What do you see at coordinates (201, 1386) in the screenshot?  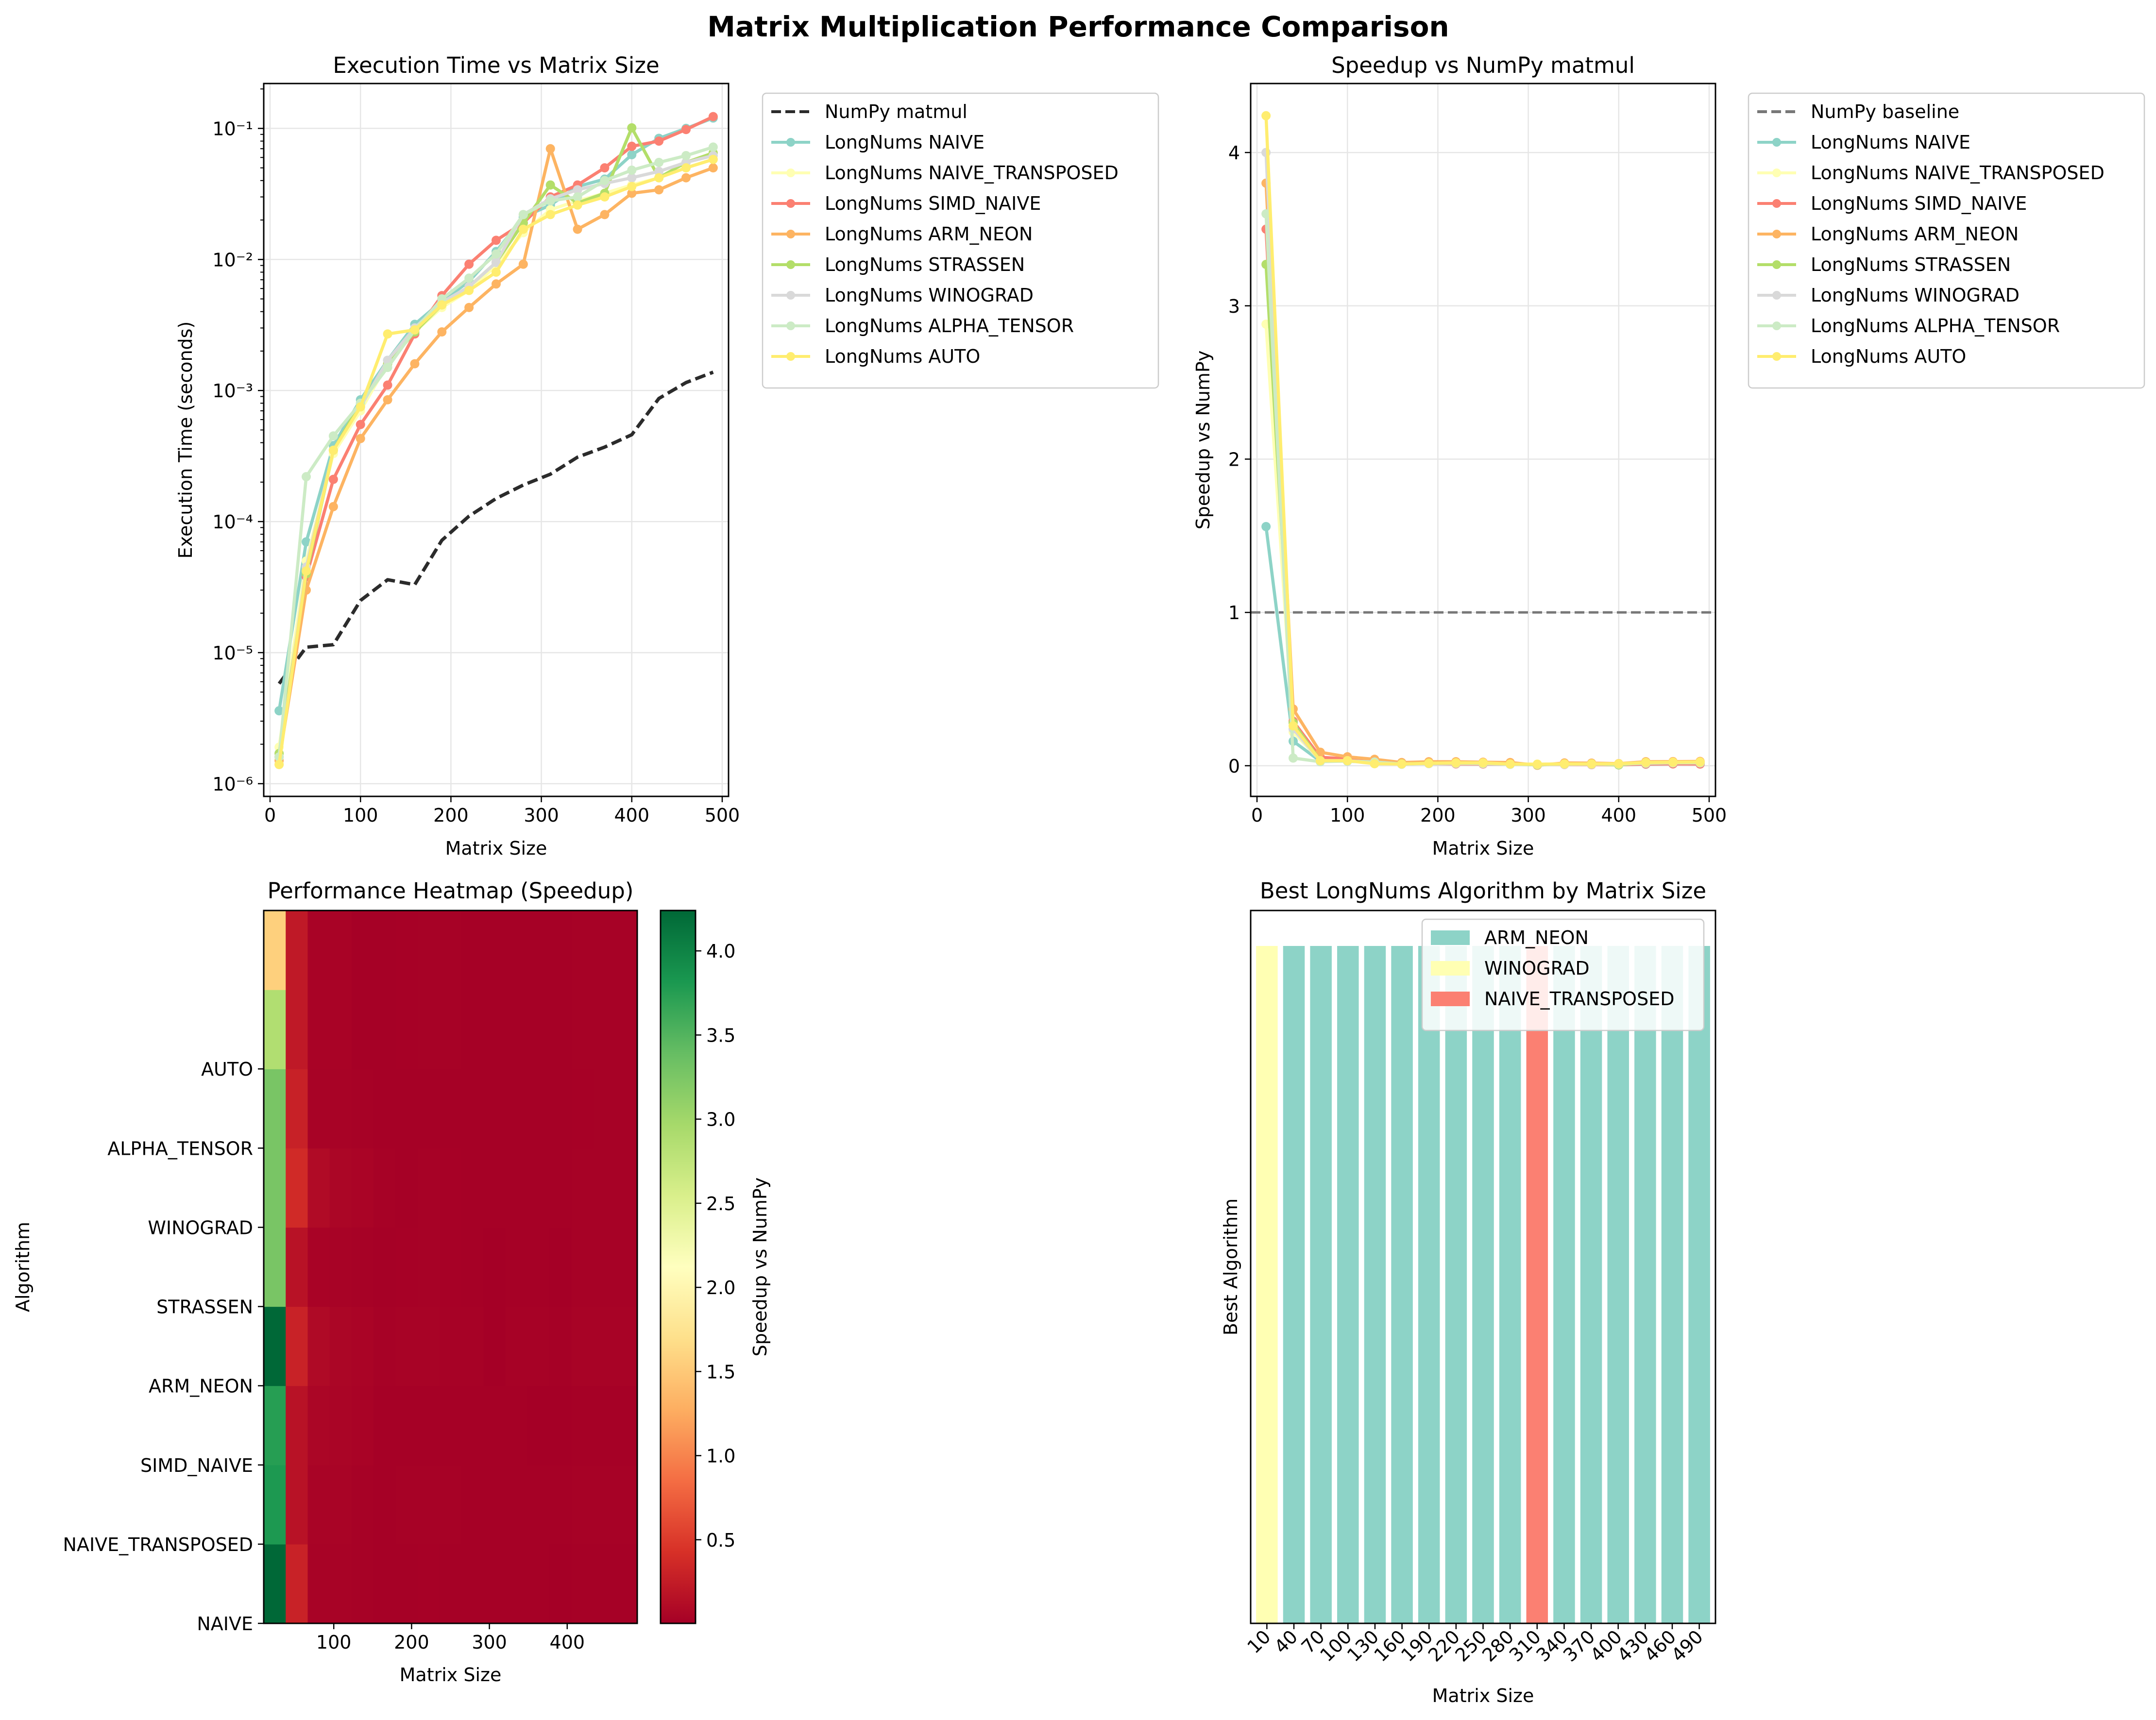 I see `p3-ytick-label: ARM_NEON` at bounding box center [201, 1386].